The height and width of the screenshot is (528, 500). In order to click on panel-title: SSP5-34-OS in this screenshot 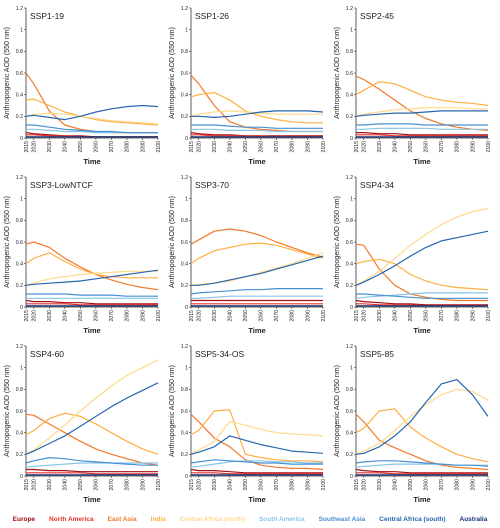, I will do `click(219, 354)`.